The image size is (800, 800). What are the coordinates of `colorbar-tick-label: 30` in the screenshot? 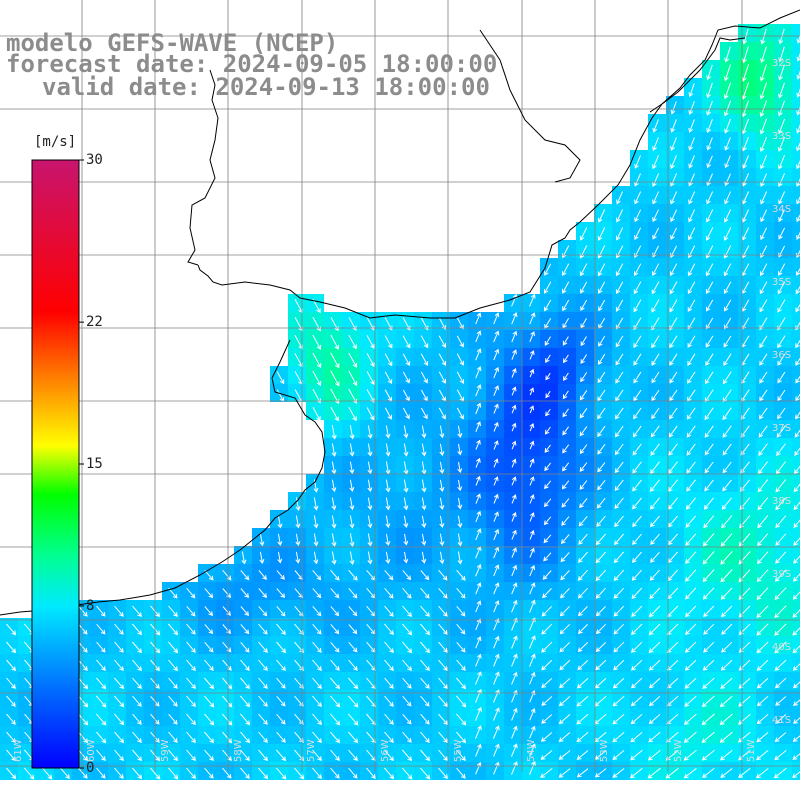 It's located at (94, 160).